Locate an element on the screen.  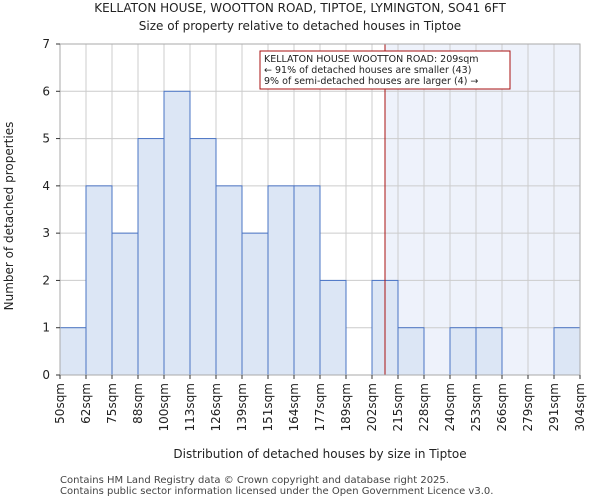
x-tick-label: 189sqm is located at coordinates (346, 407).